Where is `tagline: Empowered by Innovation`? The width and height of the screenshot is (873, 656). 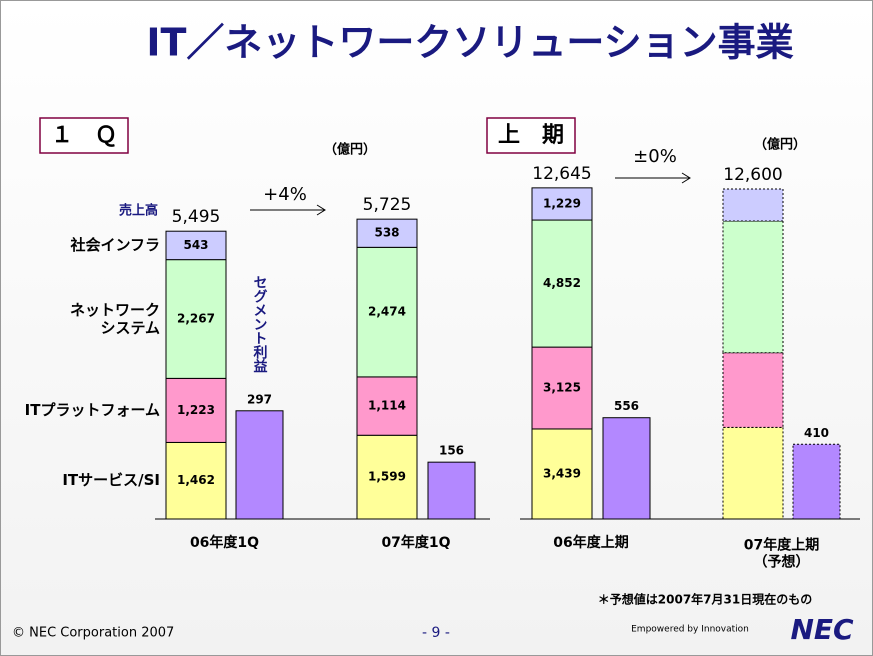
tagline: Empowered by Innovation is located at coordinates (690, 630).